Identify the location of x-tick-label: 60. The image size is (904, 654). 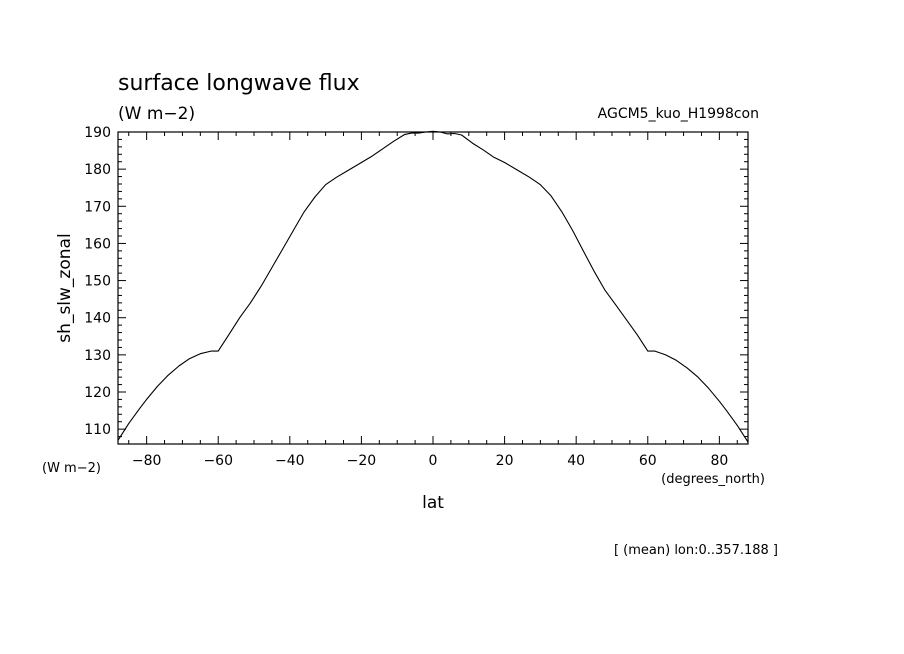
(648, 461).